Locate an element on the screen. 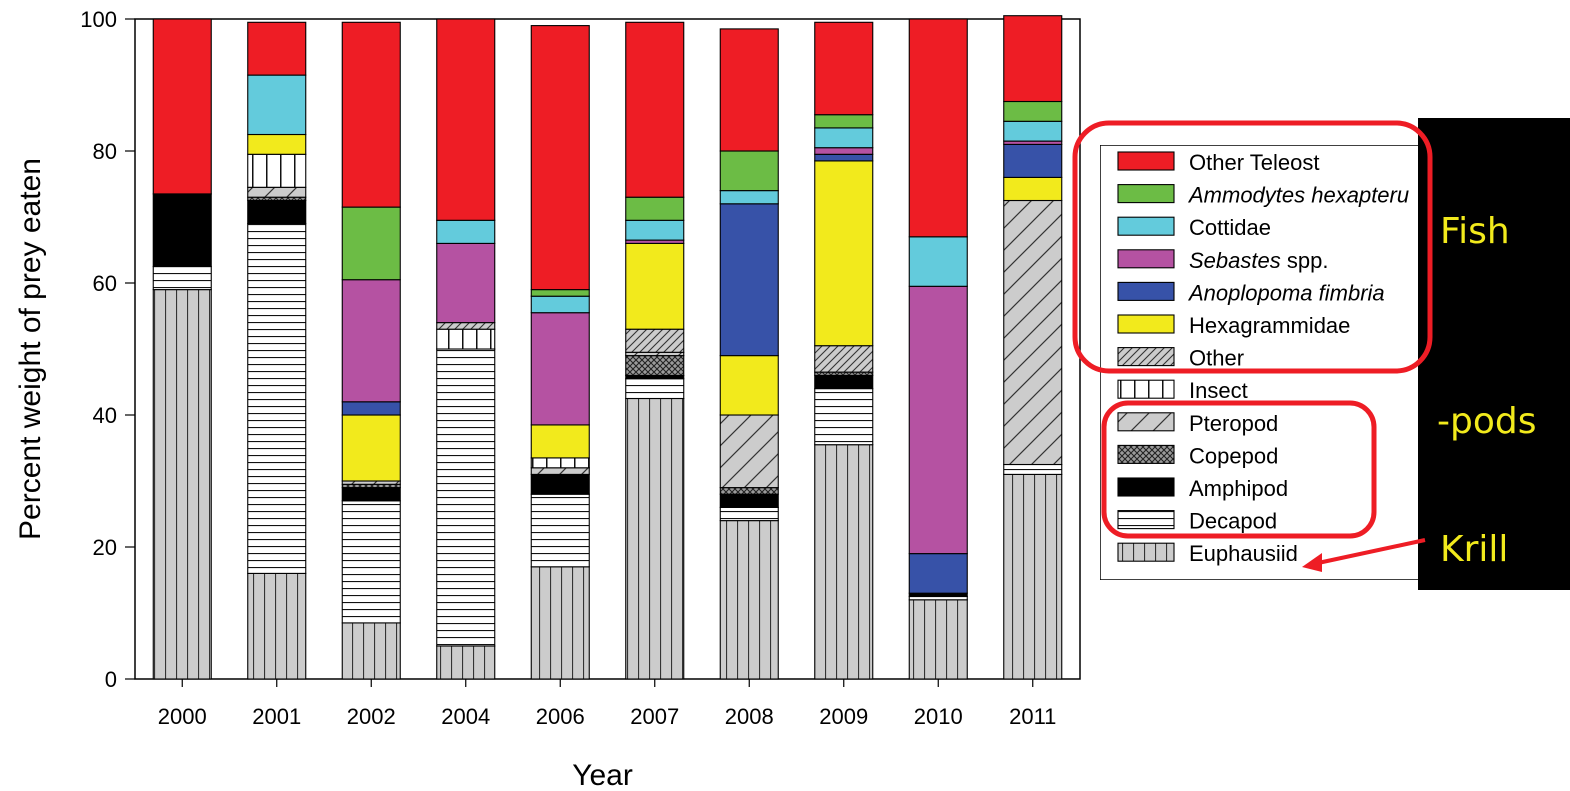  krill-annotation-label: Krill is located at coordinates (1474, 549).